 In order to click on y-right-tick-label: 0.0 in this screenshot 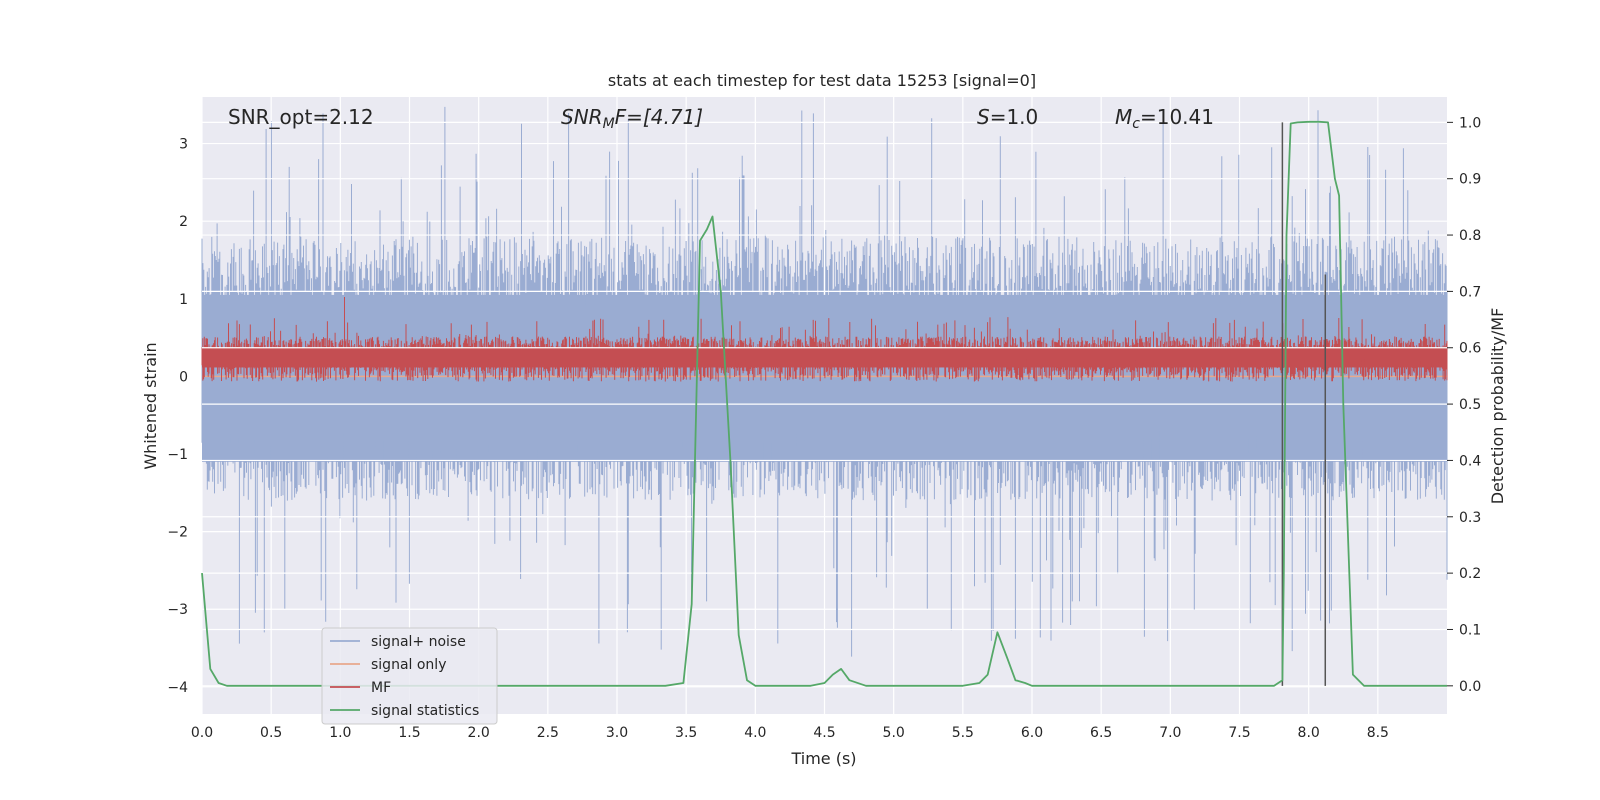, I will do `click(1470, 687)`.